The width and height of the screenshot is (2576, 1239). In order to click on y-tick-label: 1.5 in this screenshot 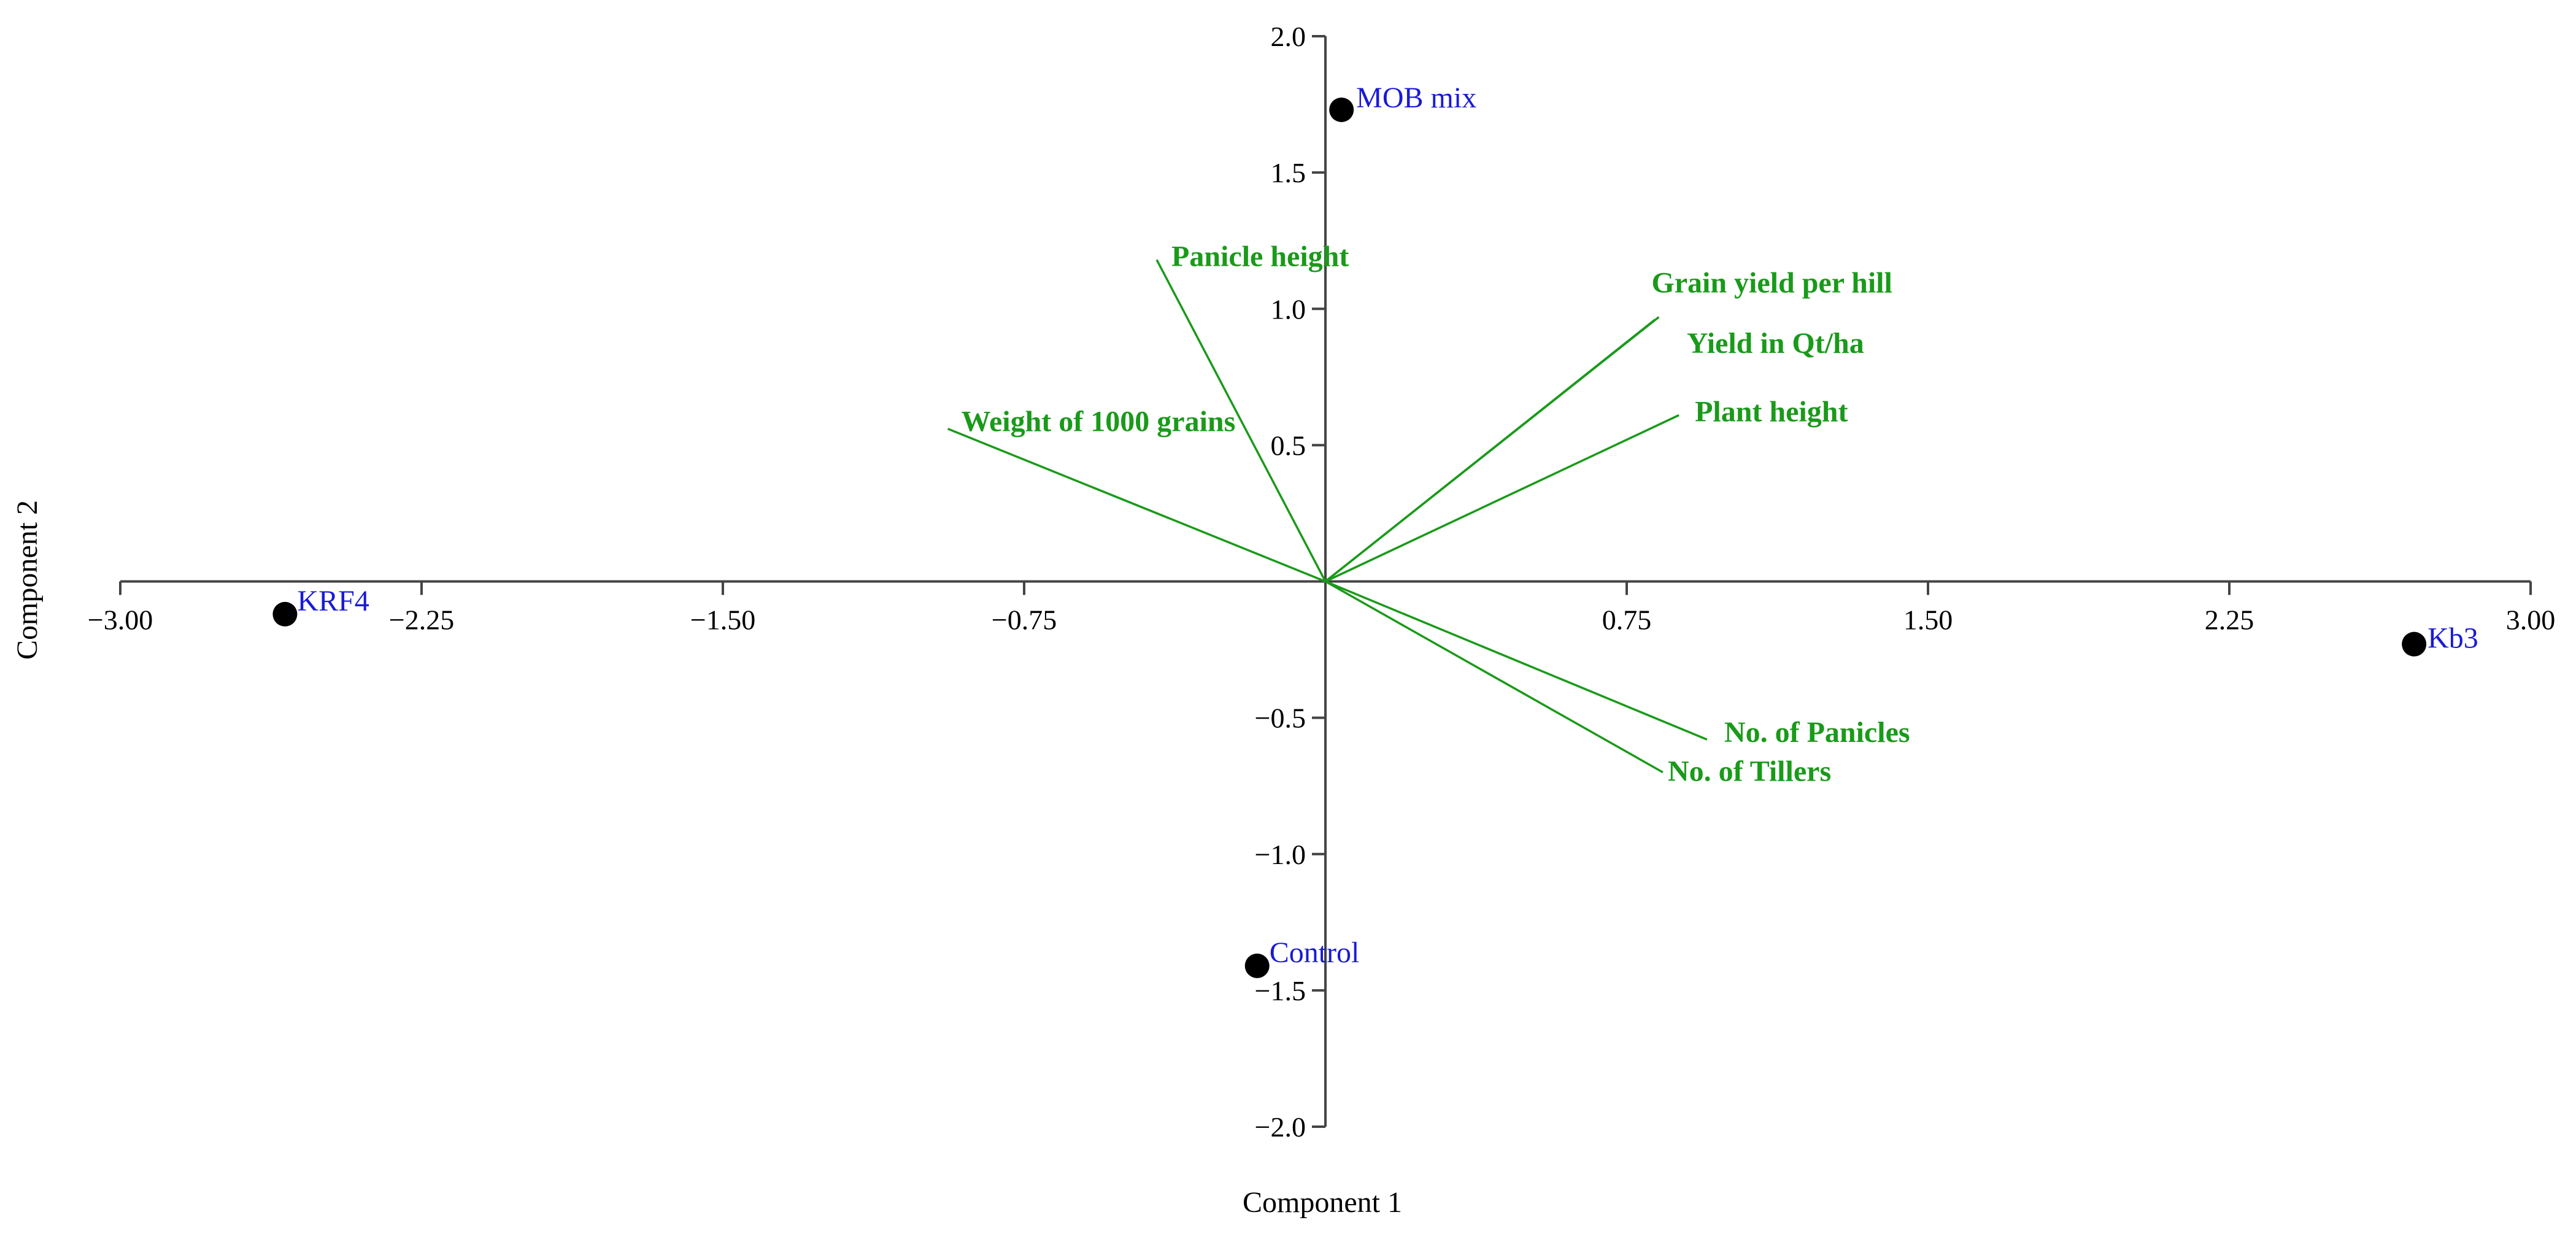, I will do `click(1288, 172)`.